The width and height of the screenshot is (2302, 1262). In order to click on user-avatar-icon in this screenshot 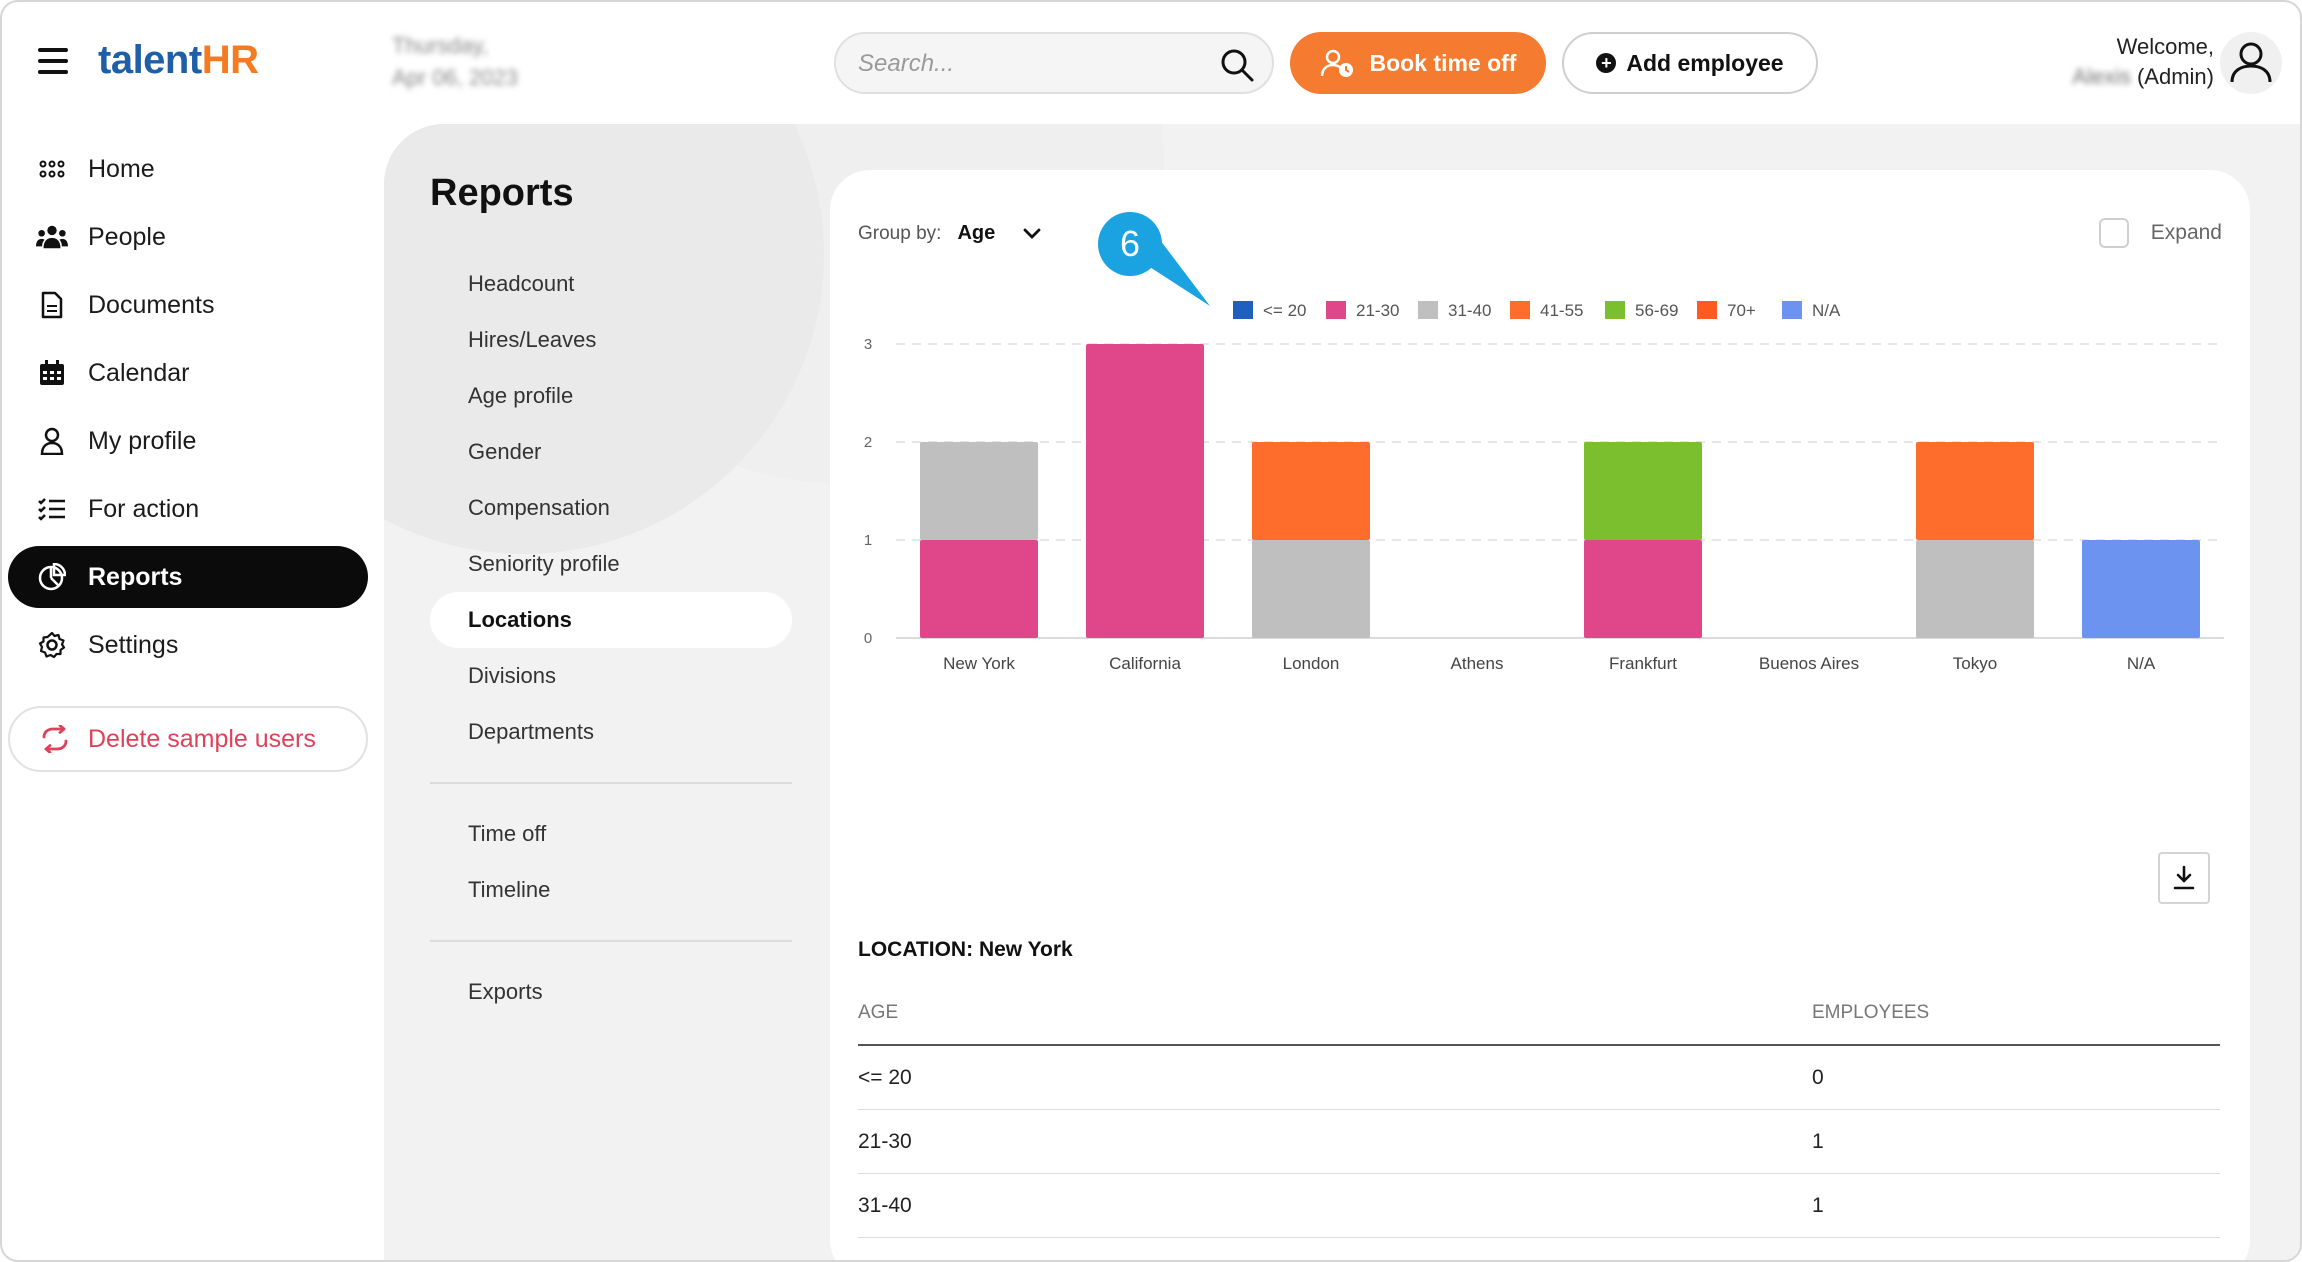, I will do `click(2251, 62)`.